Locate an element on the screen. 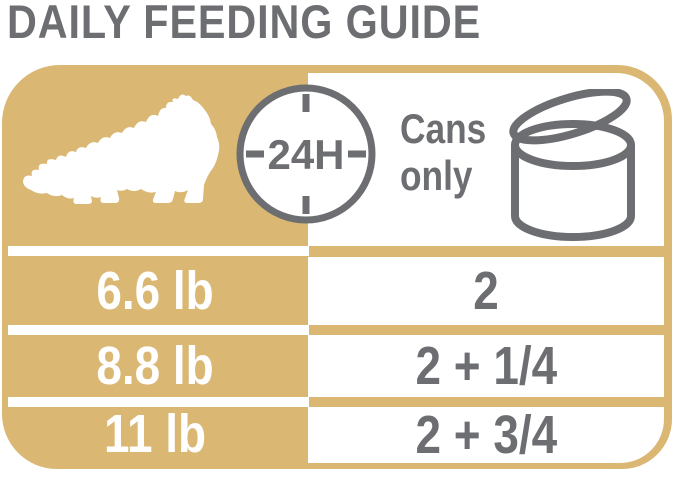  table-row-weight: 8.8 lb is located at coordinates (155, 366).